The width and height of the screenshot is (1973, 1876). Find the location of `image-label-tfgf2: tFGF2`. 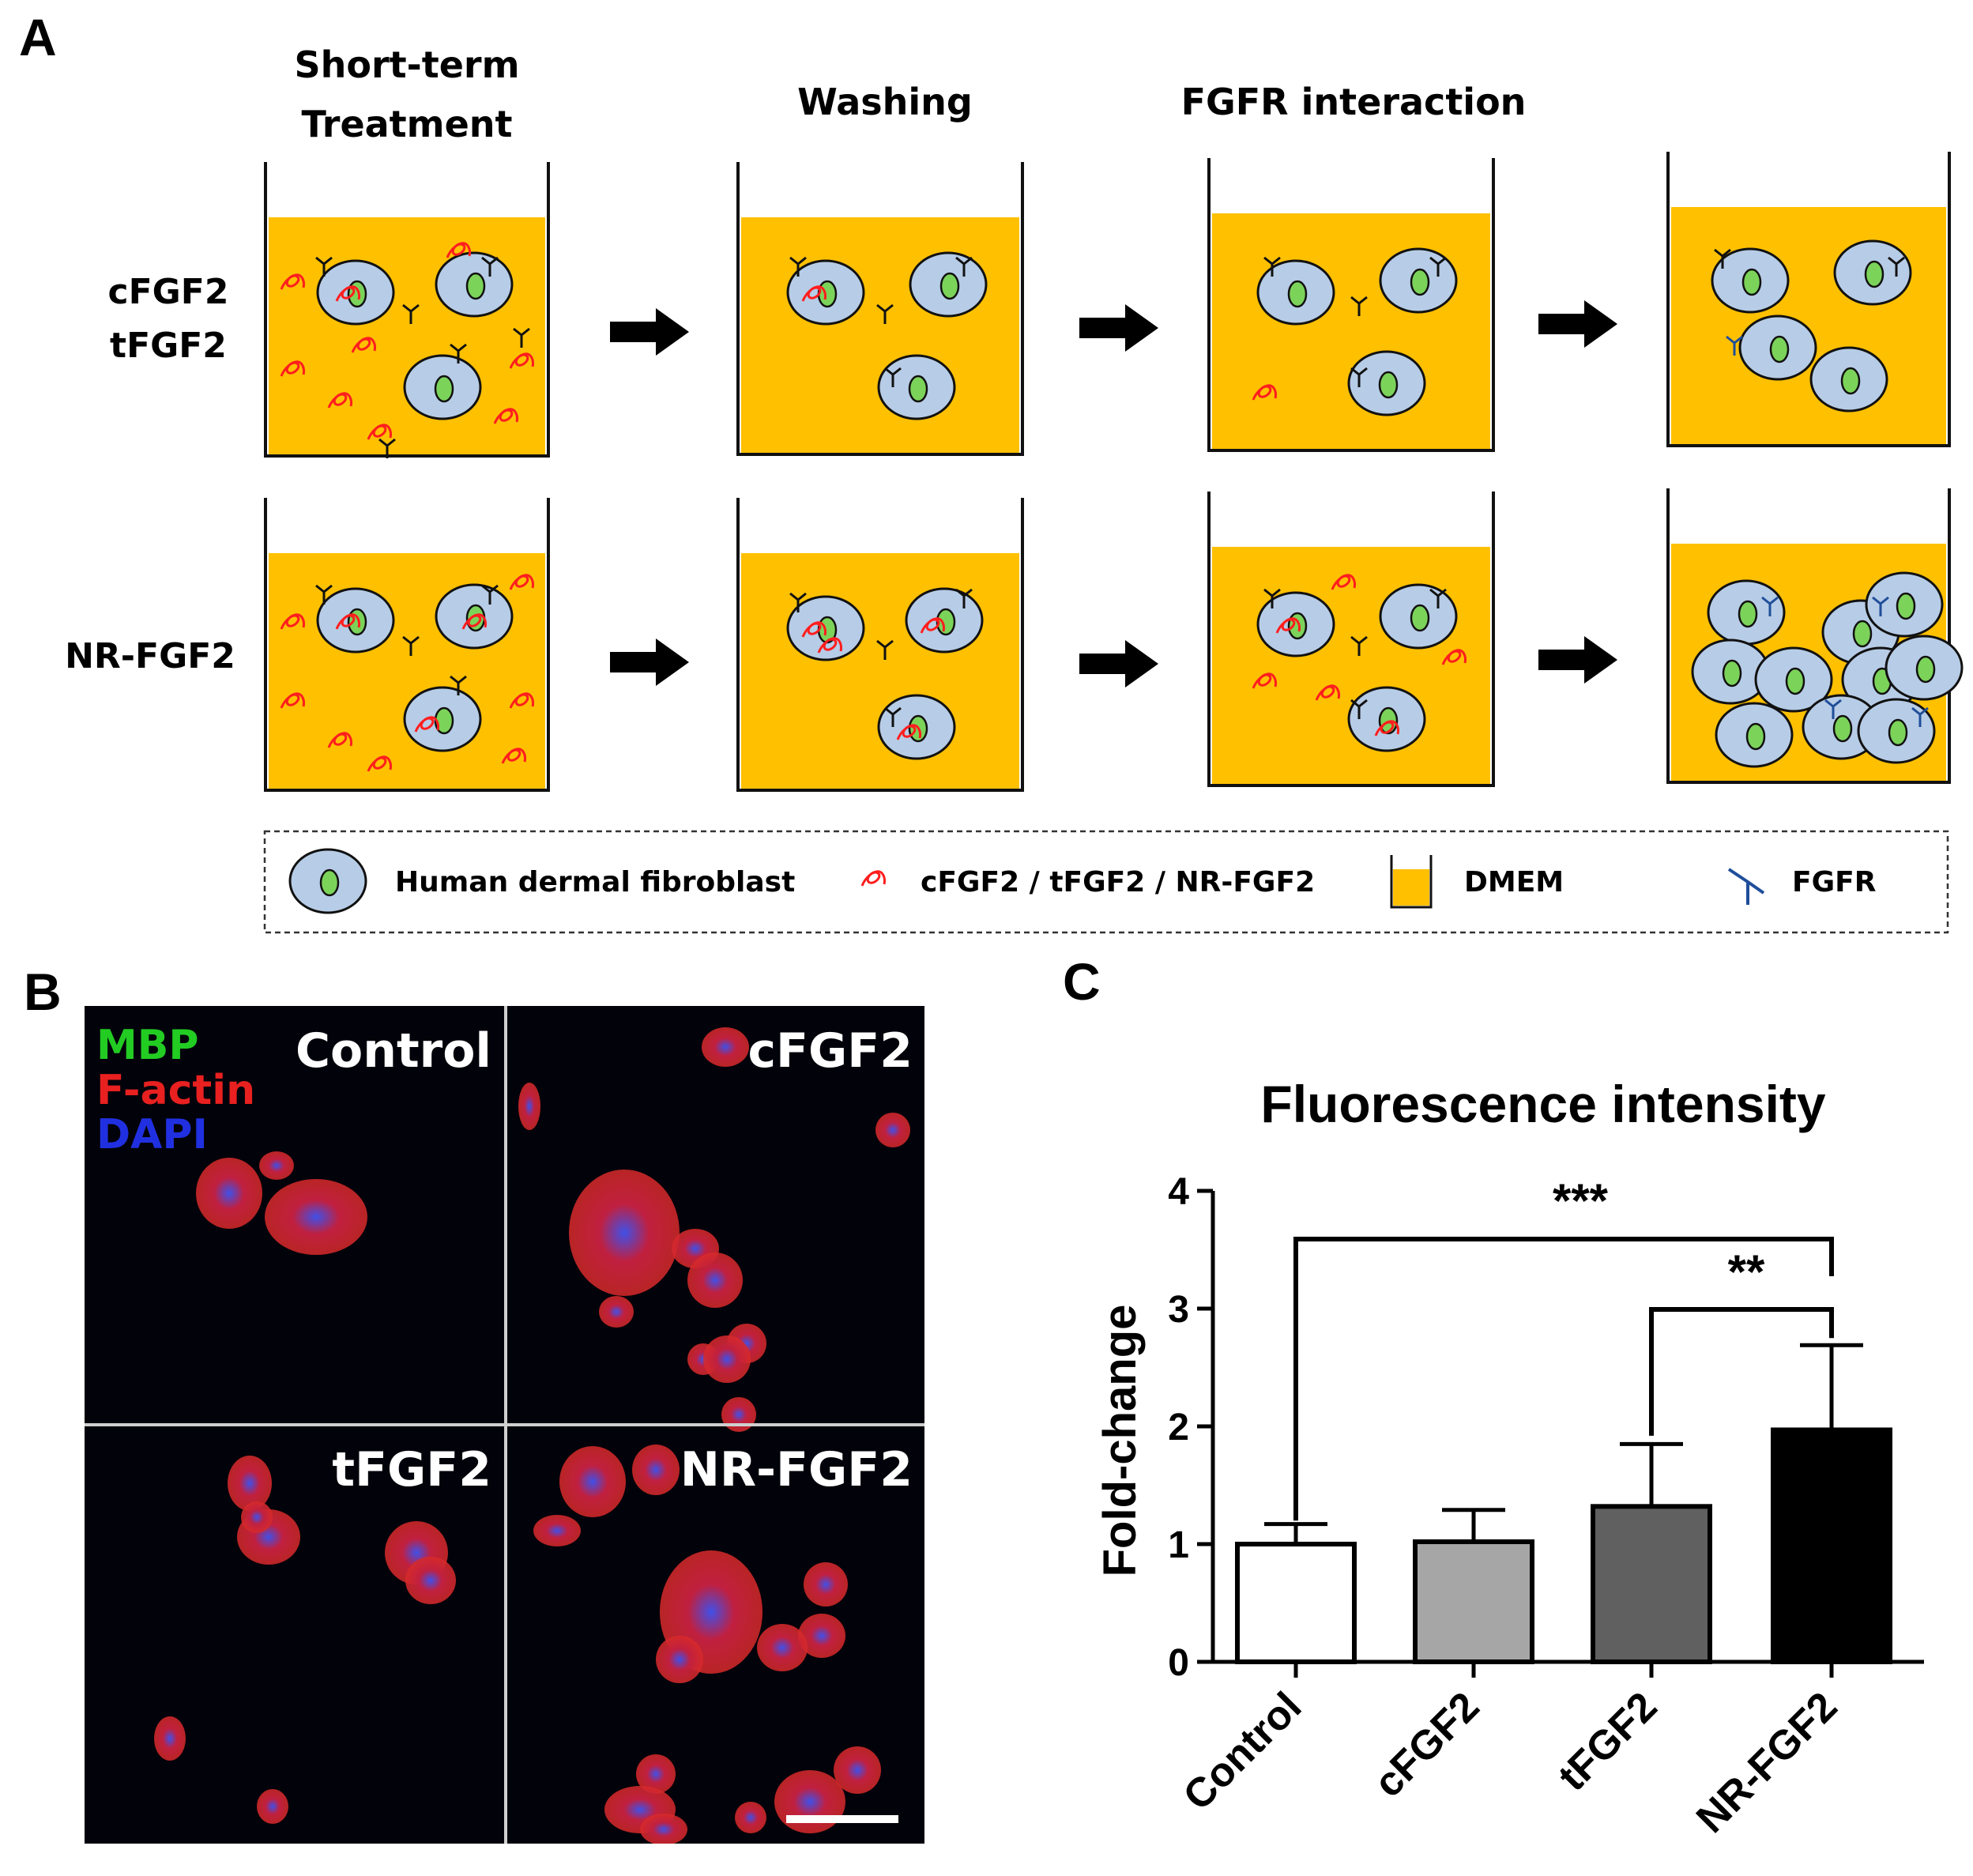

image-label-tfgf2: tFGF2 is located at coordinates (412, 1470).